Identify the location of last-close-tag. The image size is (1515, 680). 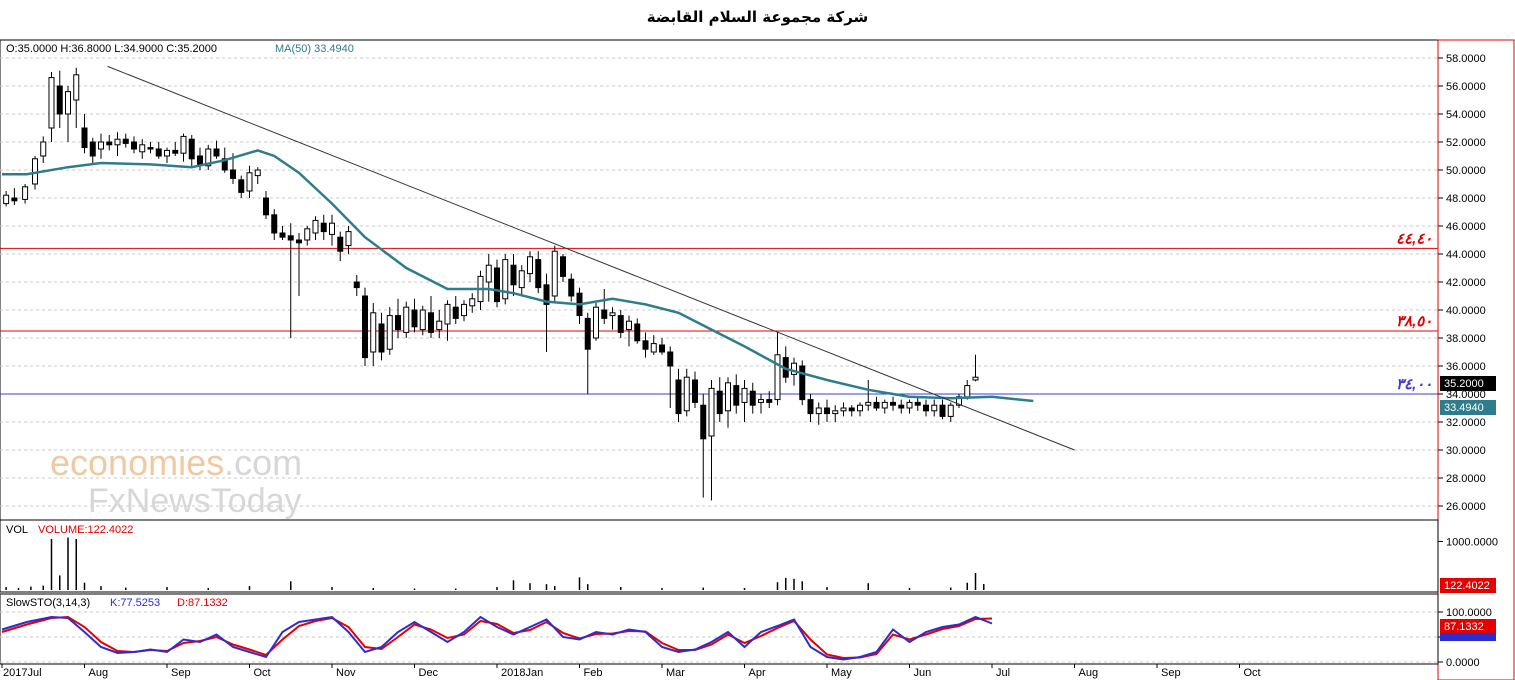
(1468, 383).